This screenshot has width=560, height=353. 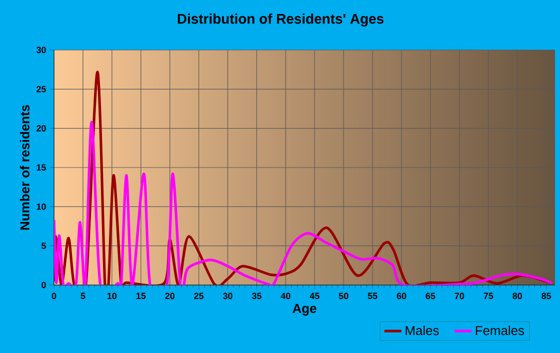 What do you see at coordinates (83, 296) in the screenshot?
I see `x-tick-label: 5` at bounding box center [83, 296].